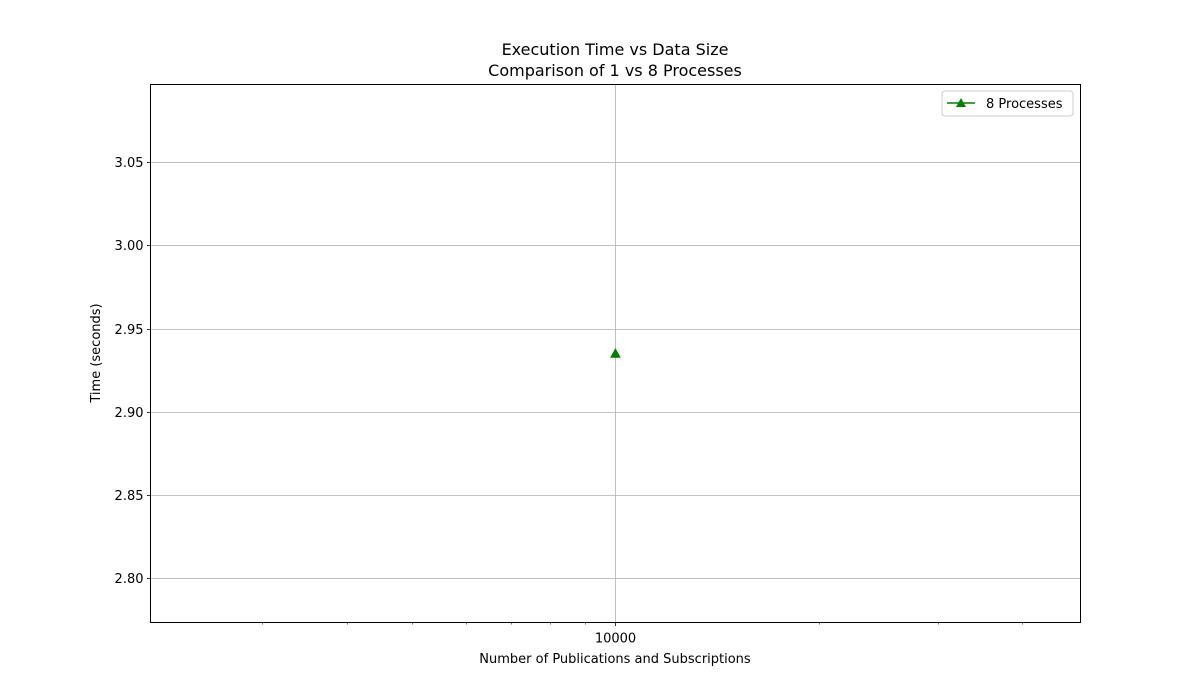 This screenshot has width=1200, height=700. Describe the element at coordinates (615, 639) in the screenshot. I see `x-tick-label: 10000` at that location.